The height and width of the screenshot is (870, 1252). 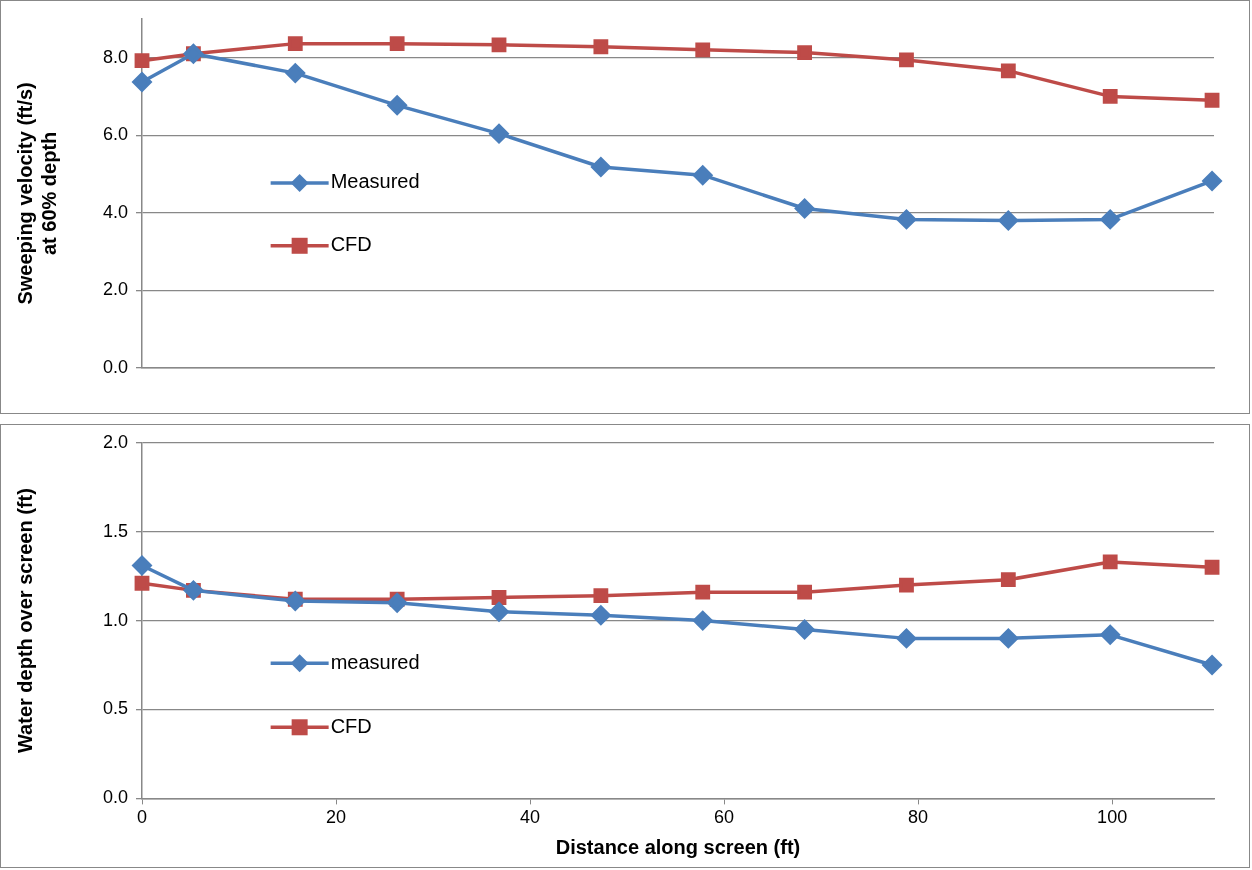 I want to click on x-tick-label: 100, so click(x=1112, y=817).